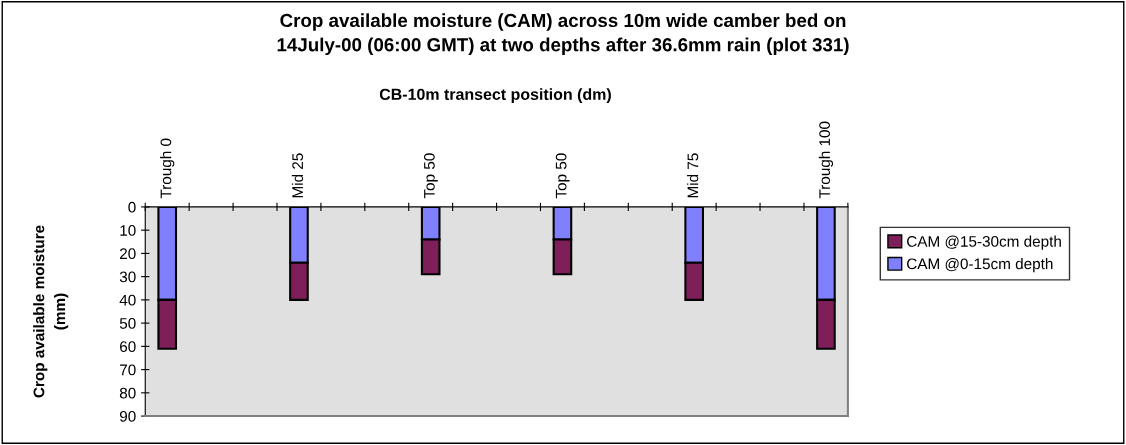  Describe the element at coordinates (128, 347) in the screenshot. I see `y-tick-label: 60` at that location.